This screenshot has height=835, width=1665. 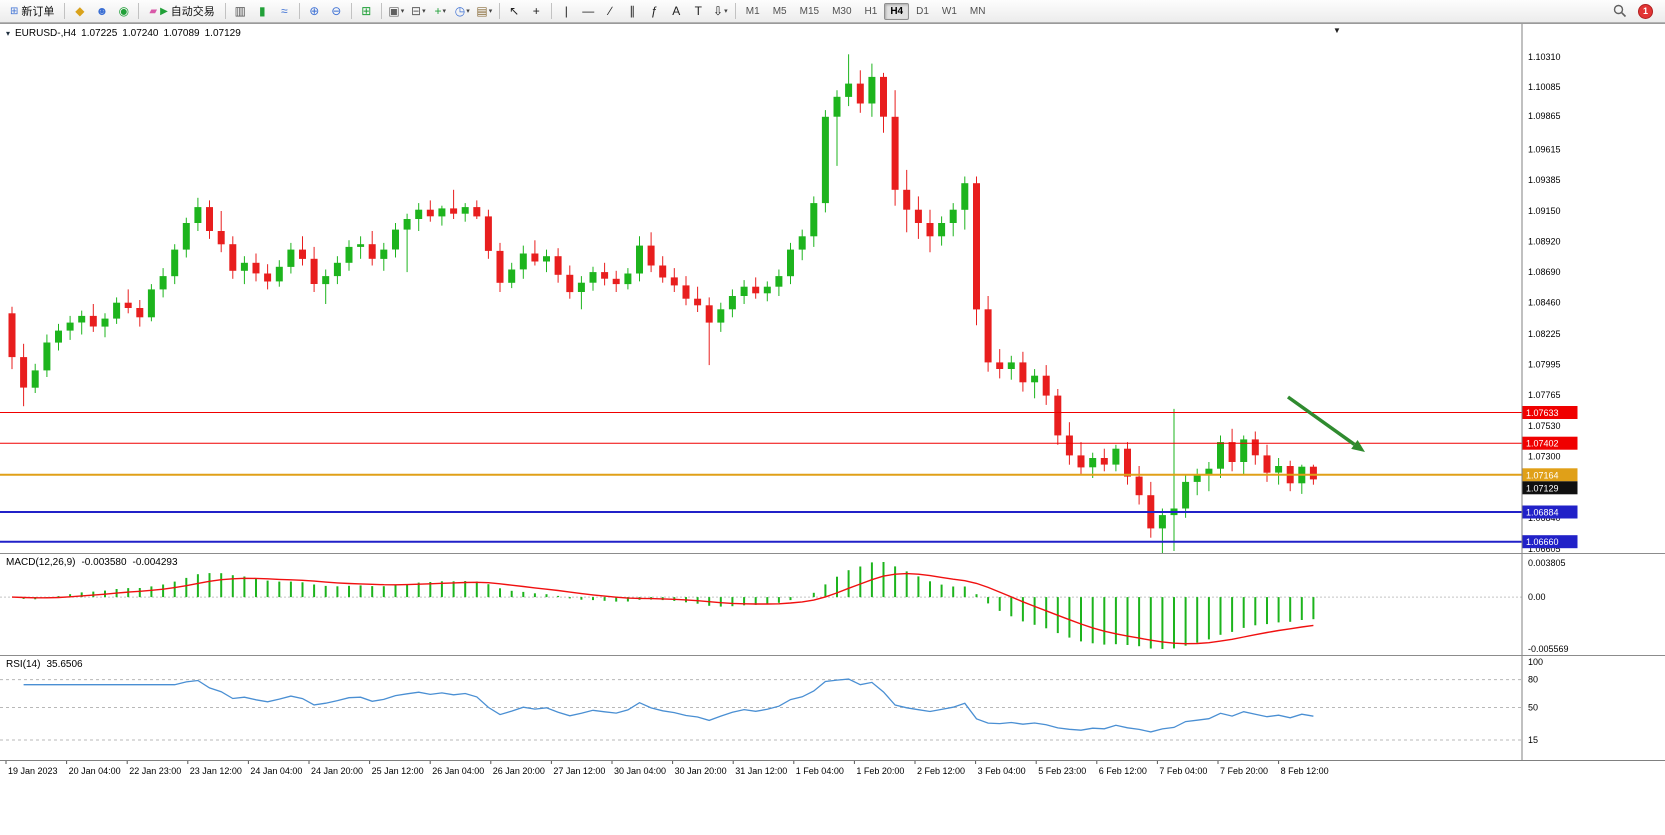 I want to click on templates-icon-dropdown: ▾, so click(x=490, y=11).